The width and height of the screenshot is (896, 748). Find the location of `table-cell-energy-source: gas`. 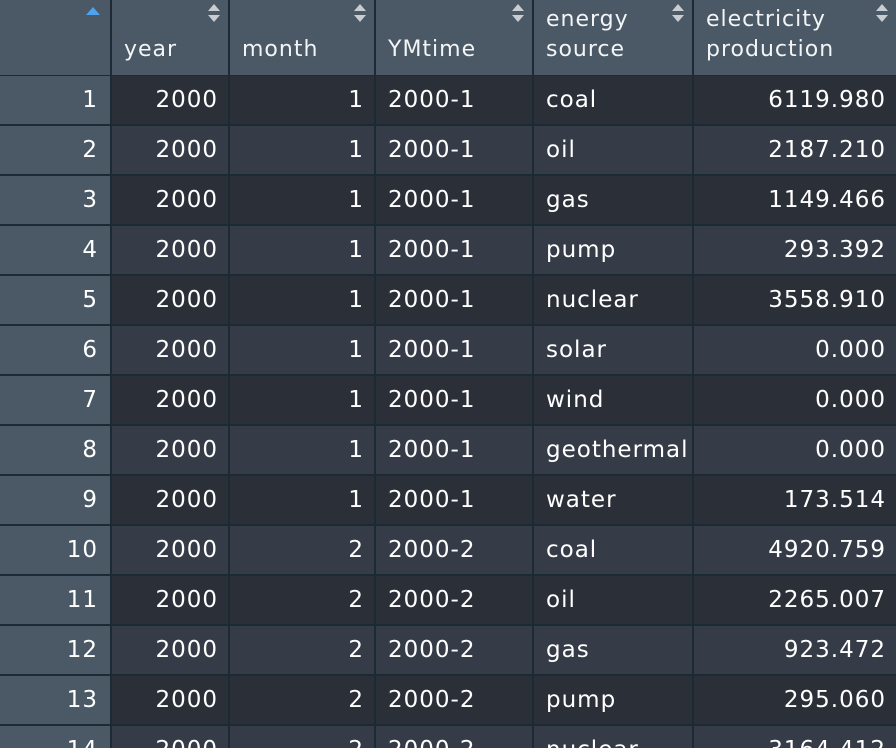

table-cell-energy-source: gas is located at coordinates (614, 651).